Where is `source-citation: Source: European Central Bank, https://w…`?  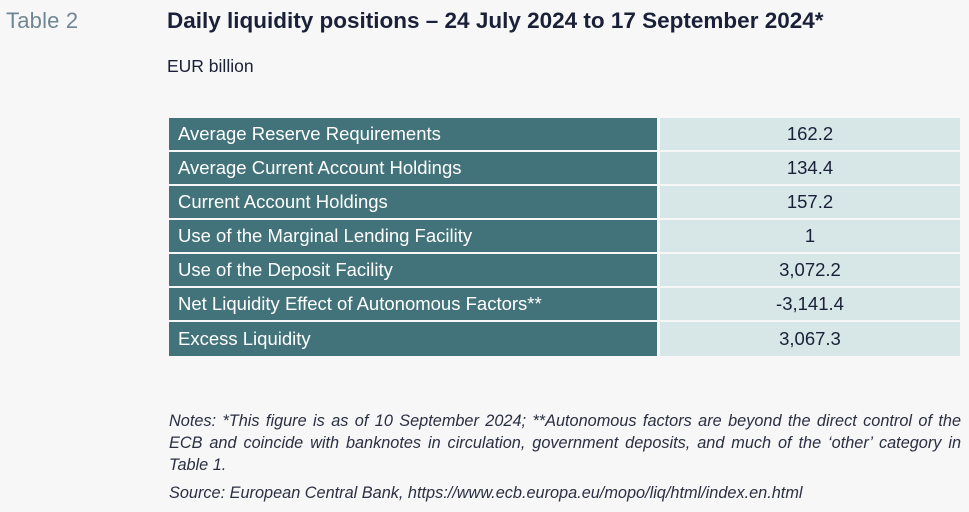 source-citation: Source: European Central Bank, https://w… is located at coordinates (486, 493).